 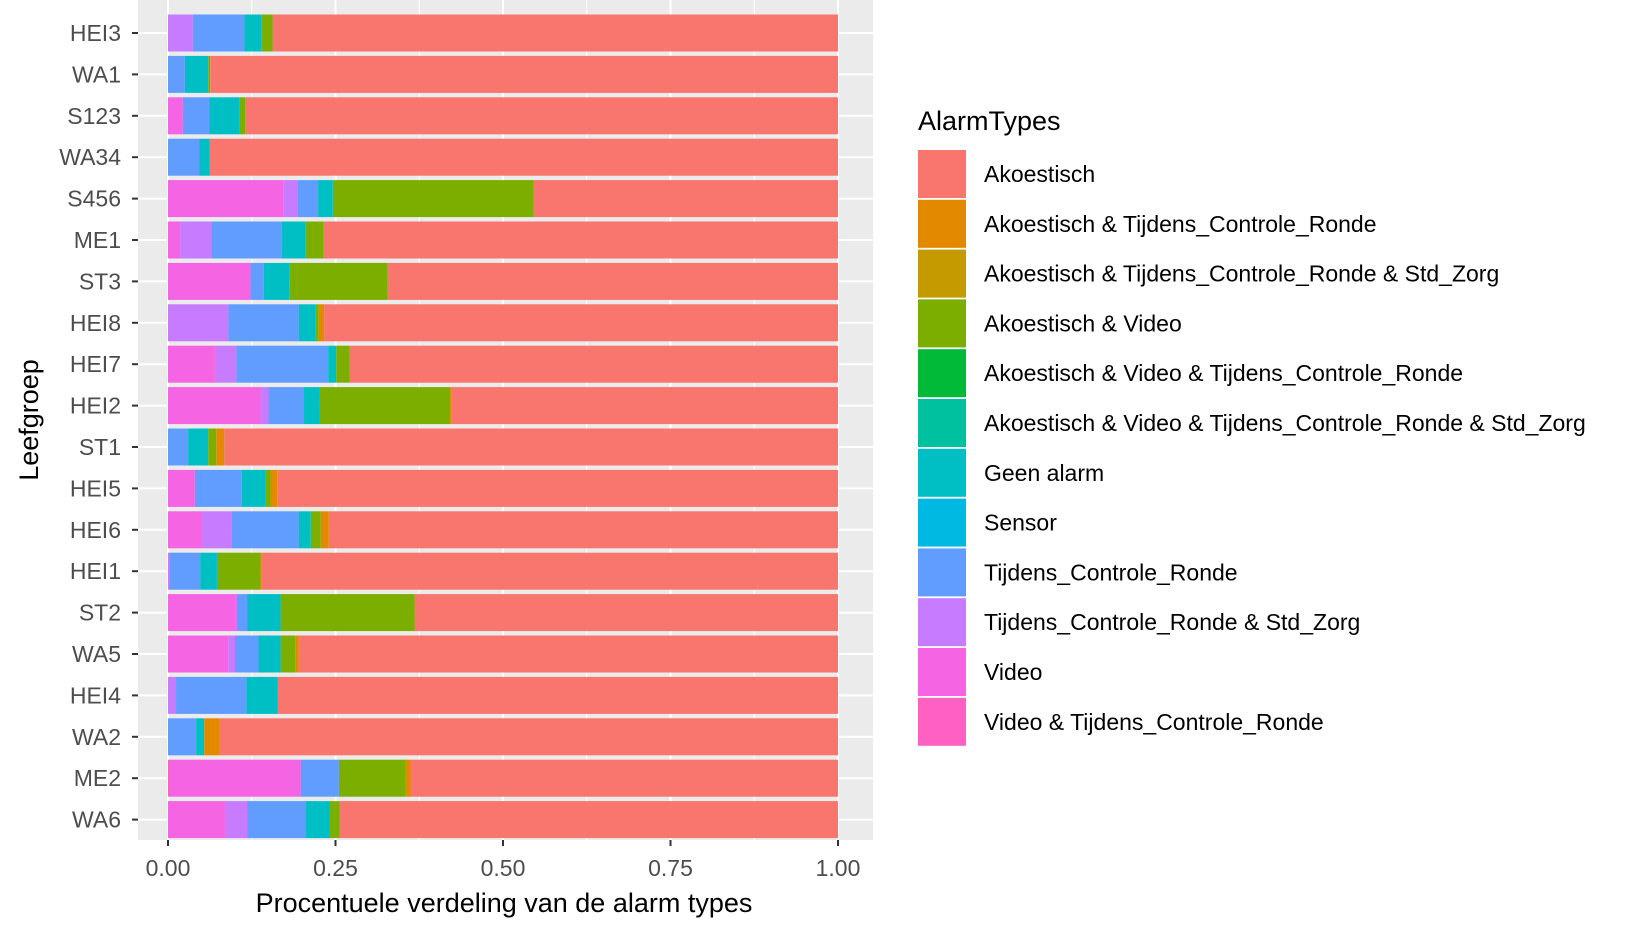 I want to click on legend-label: Geen alarm, so click(x=1044, y=473).